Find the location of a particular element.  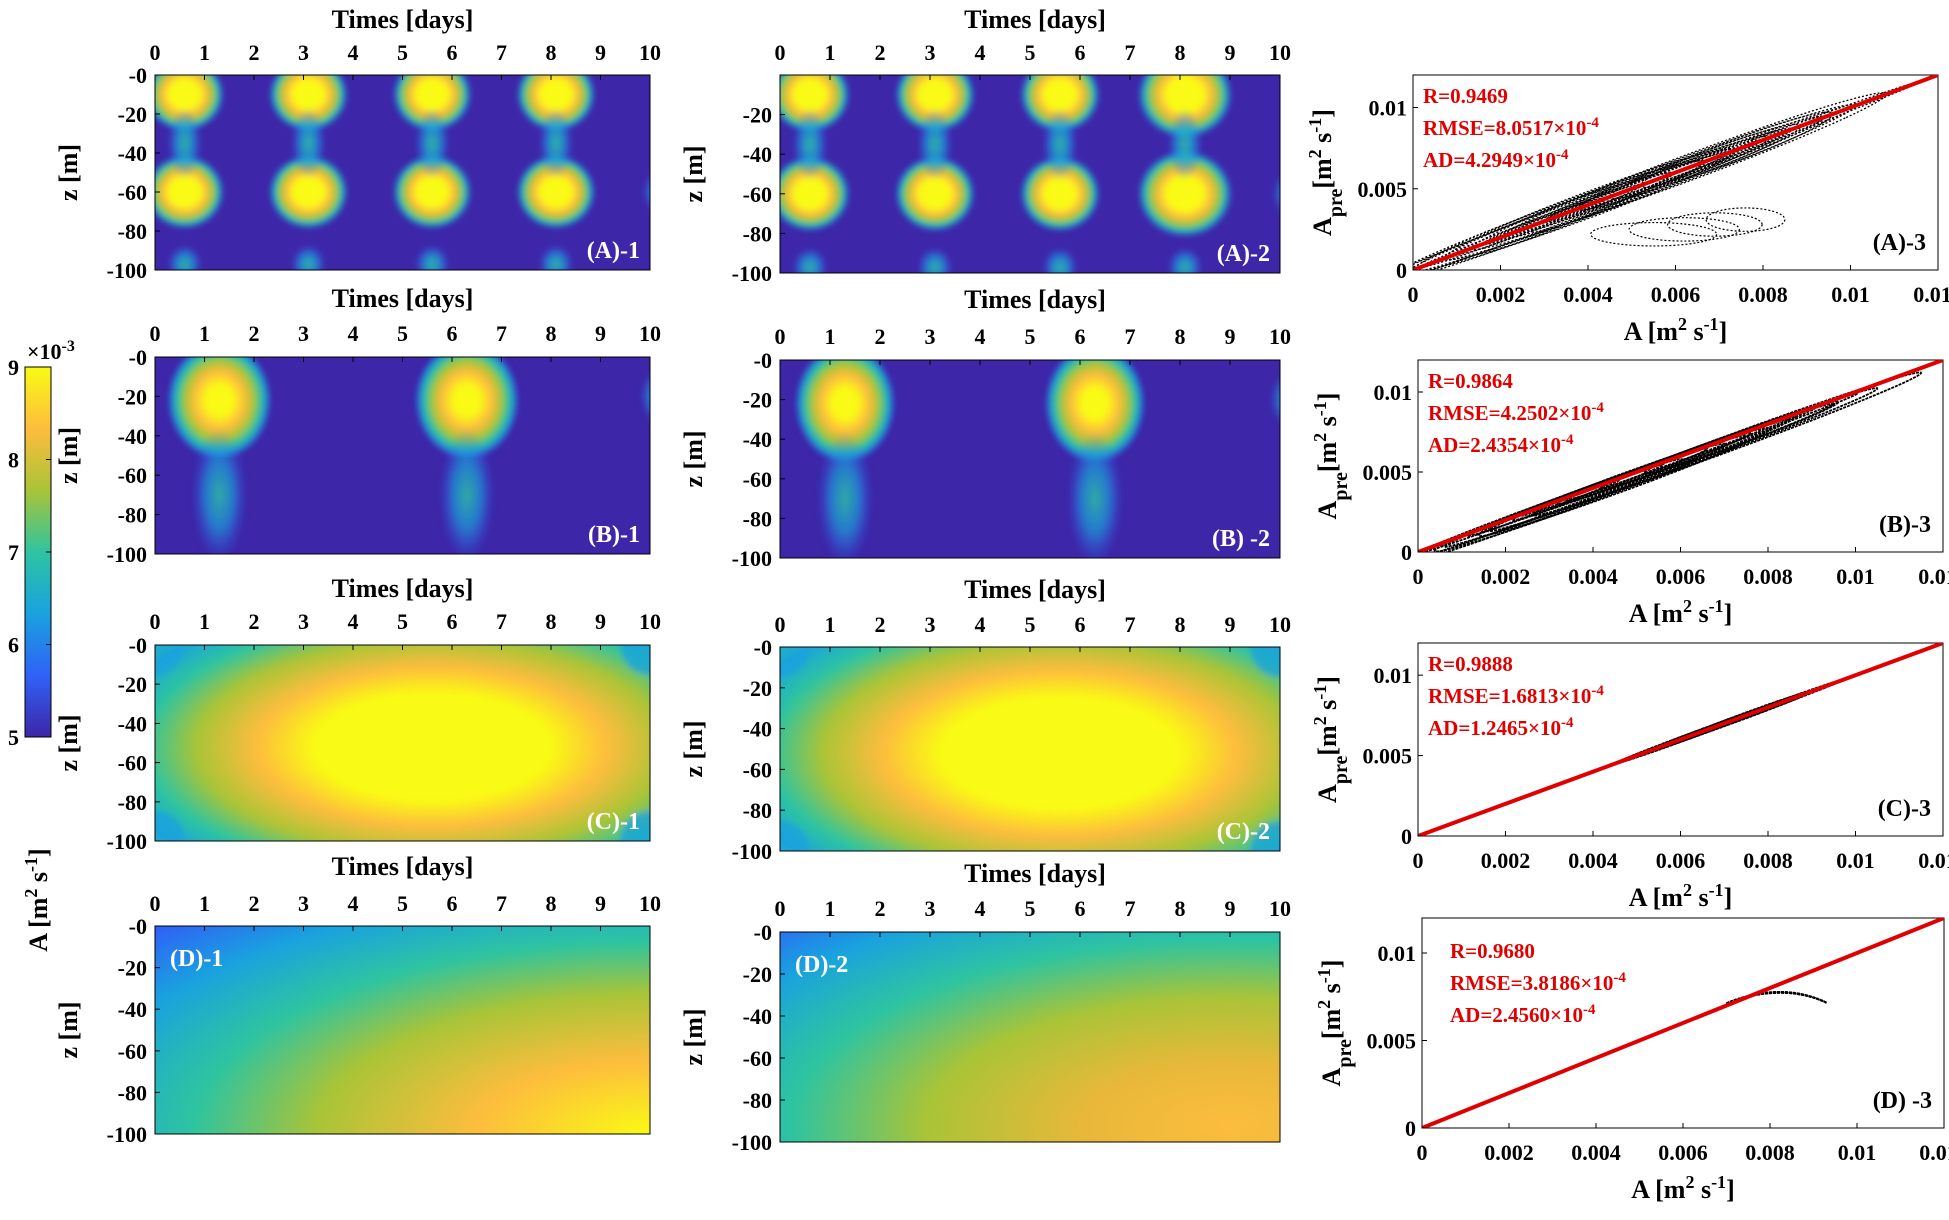

scatter-x-tick: 0.006 is located at coordinates (1676, 294).